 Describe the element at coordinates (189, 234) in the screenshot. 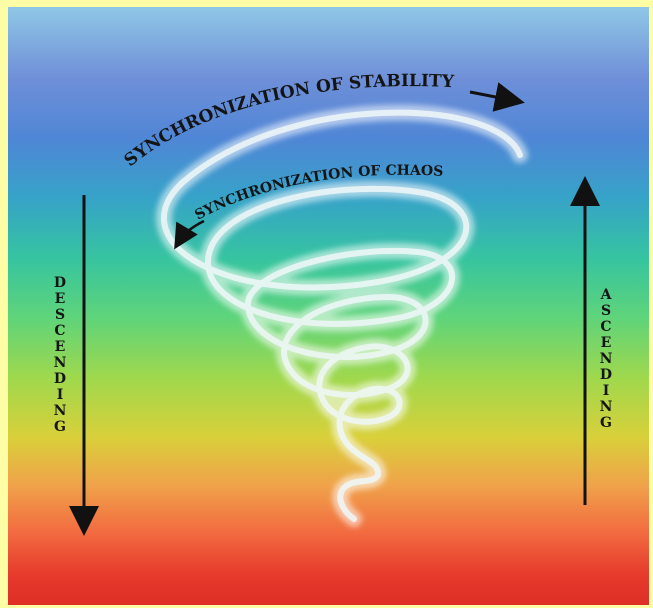

I see `chaos-arrow` at that location.